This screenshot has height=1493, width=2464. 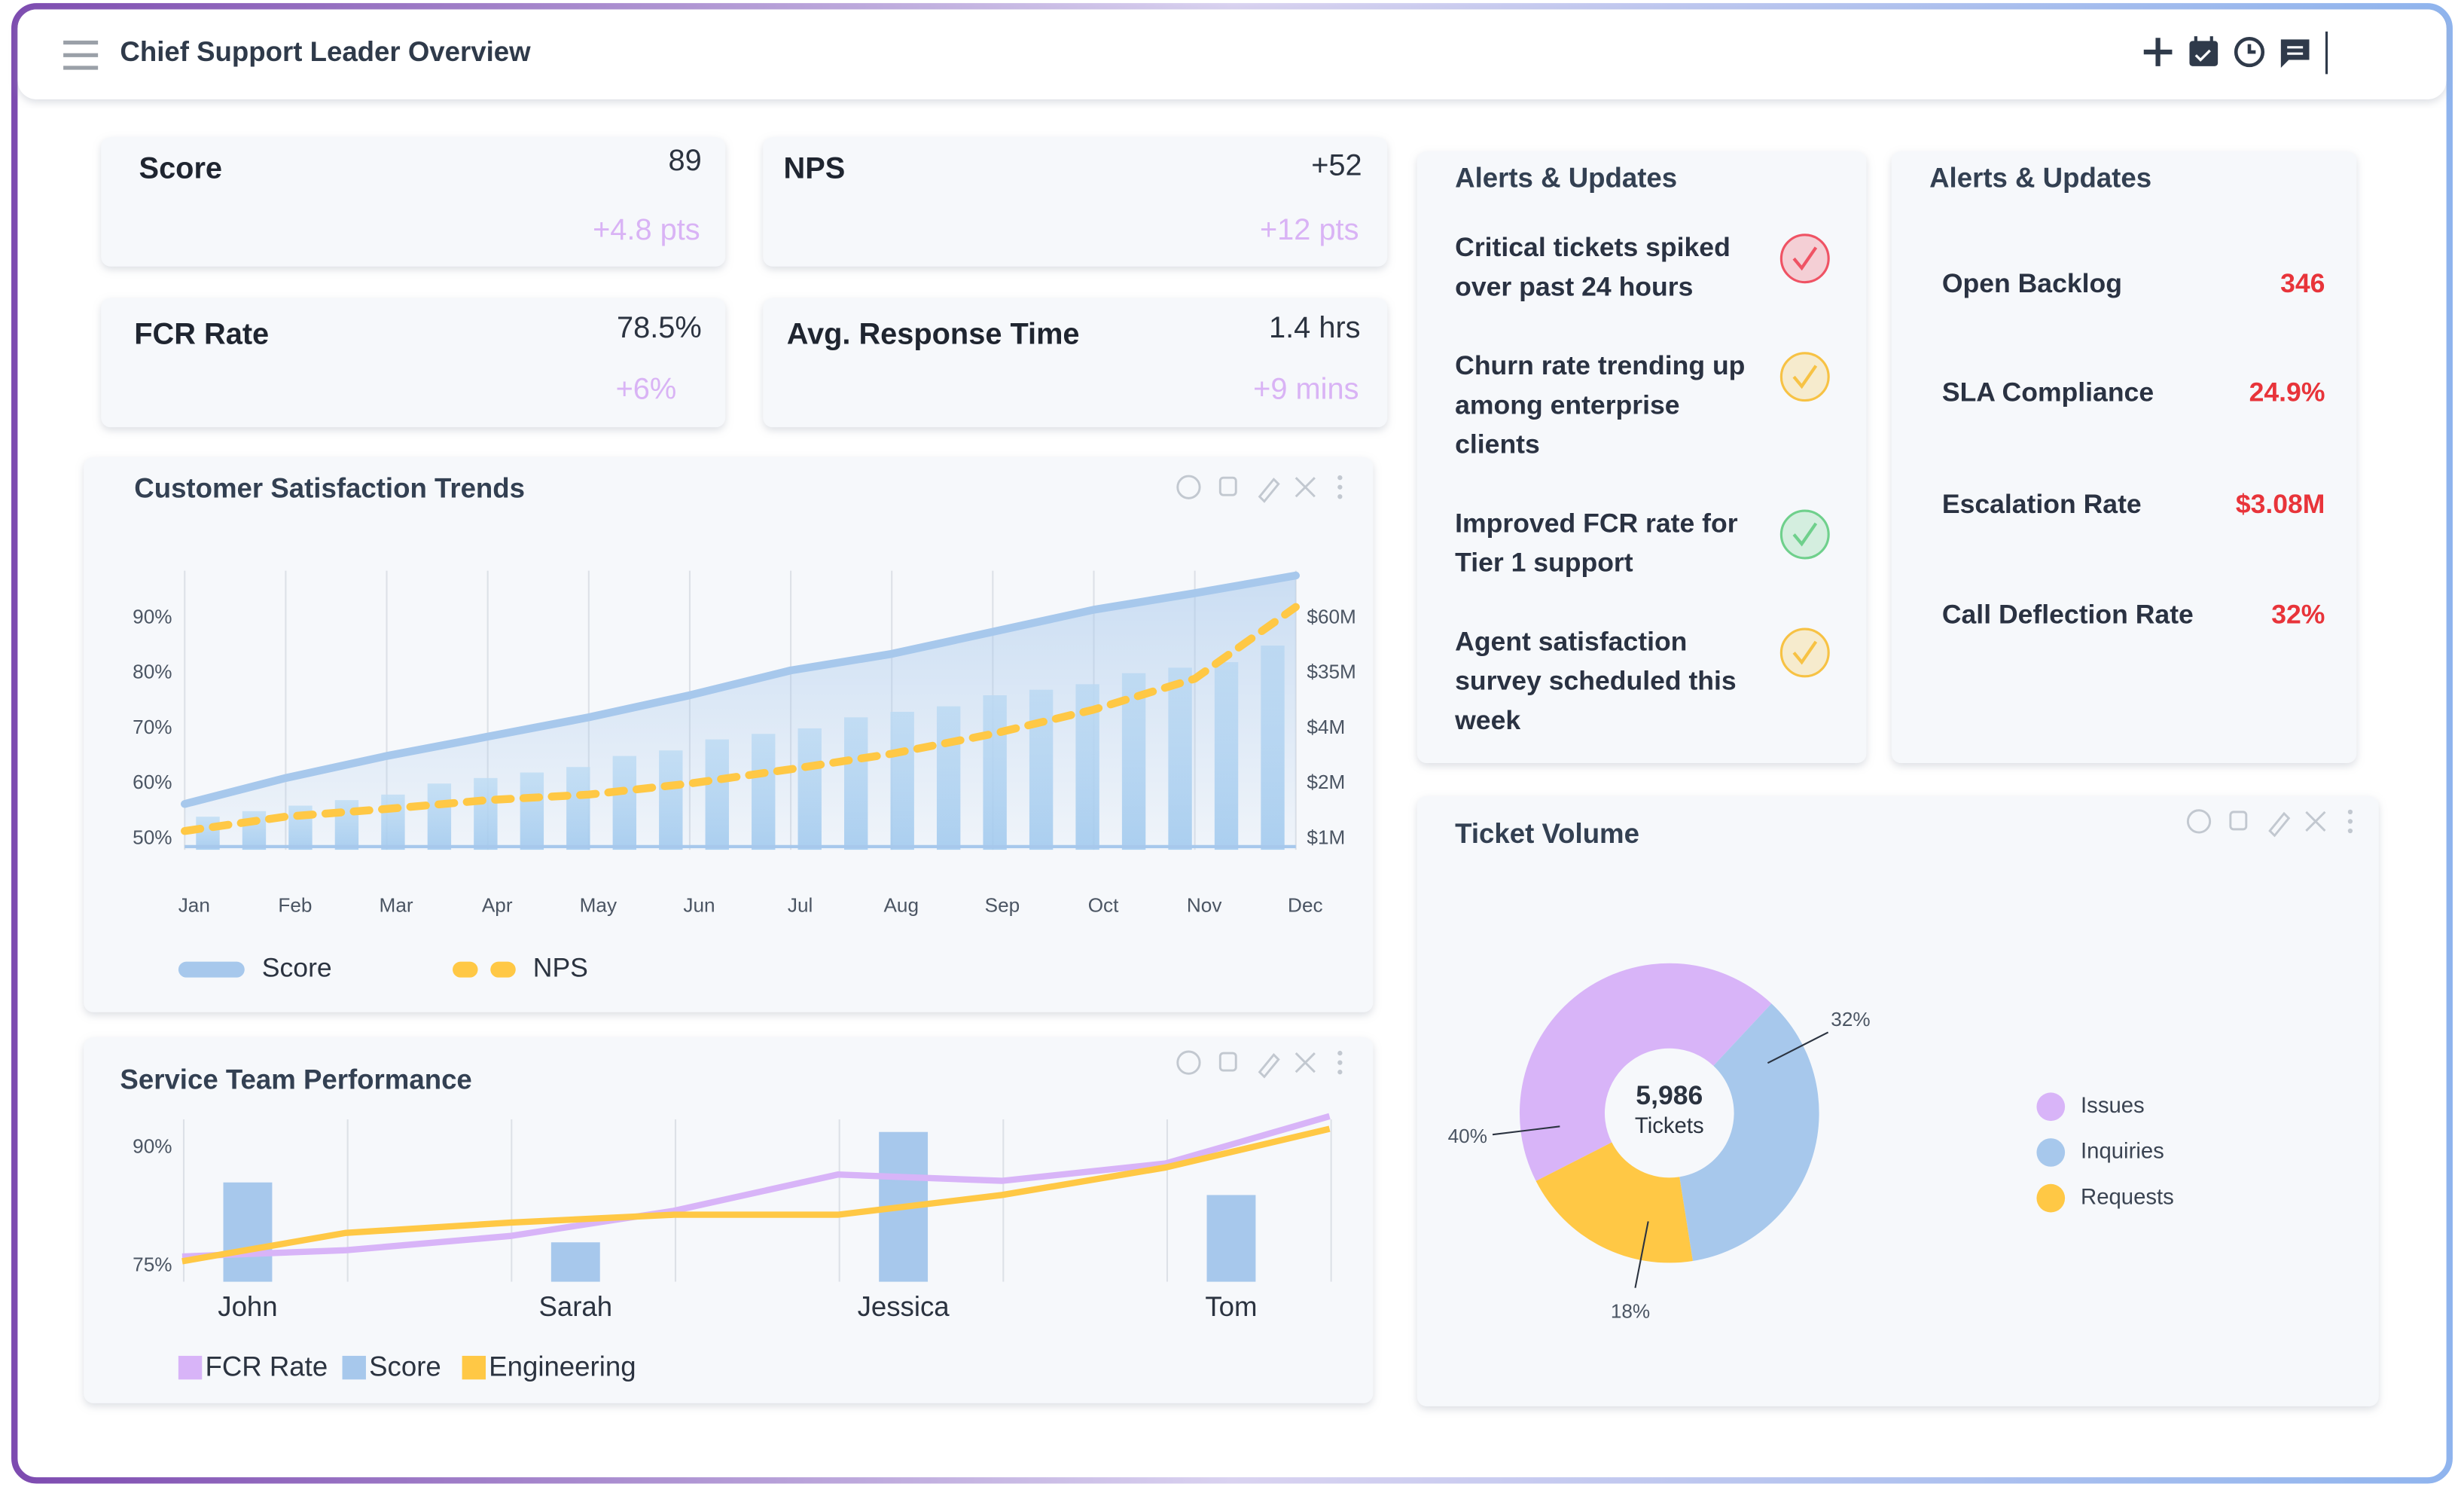 What do you see at coordinates (1850, 1019) in the screenshot?
I see `data-label: 32%` at bounding box center [1850, 1019].